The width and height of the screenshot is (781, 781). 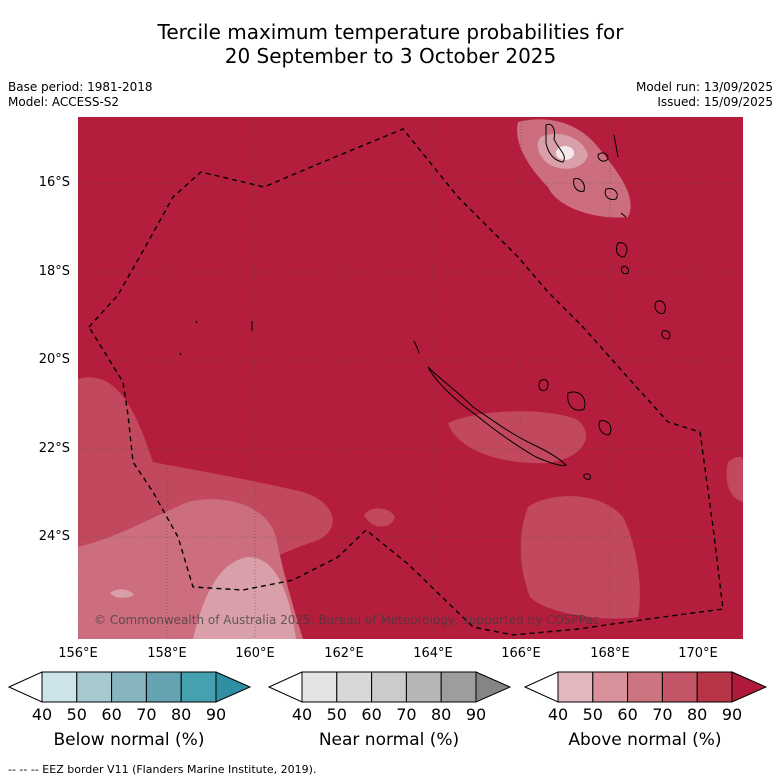 What do you see at coordinates (389, 740) in the screenshot?
I see `legend-near-label: Near normal (%)` at bounding box center [389, 740].